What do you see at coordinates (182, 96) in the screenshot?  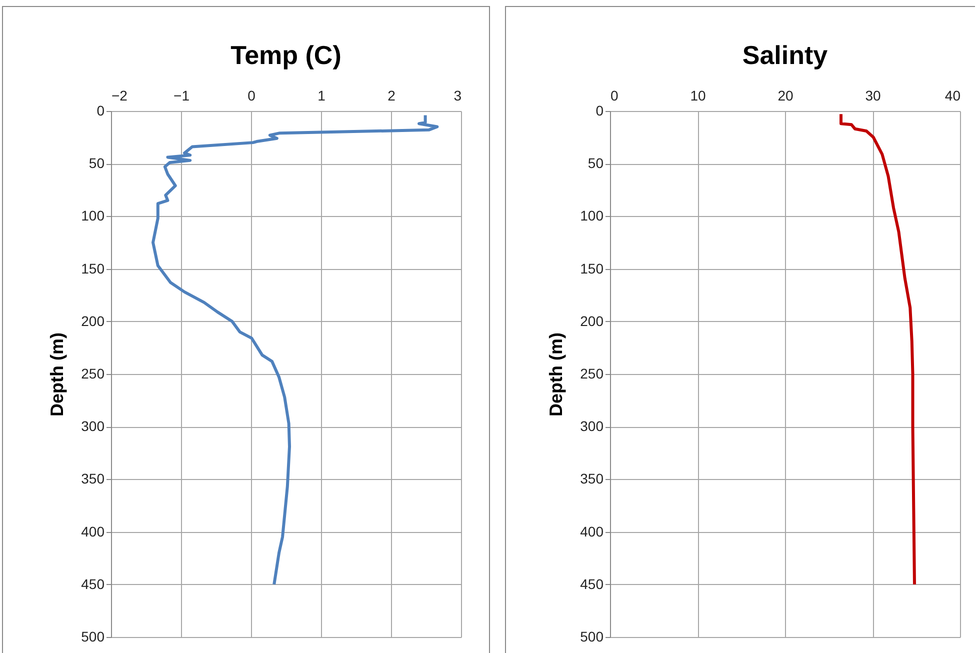 I see `x-tick-label: −1` at bounding box center [182, 96].